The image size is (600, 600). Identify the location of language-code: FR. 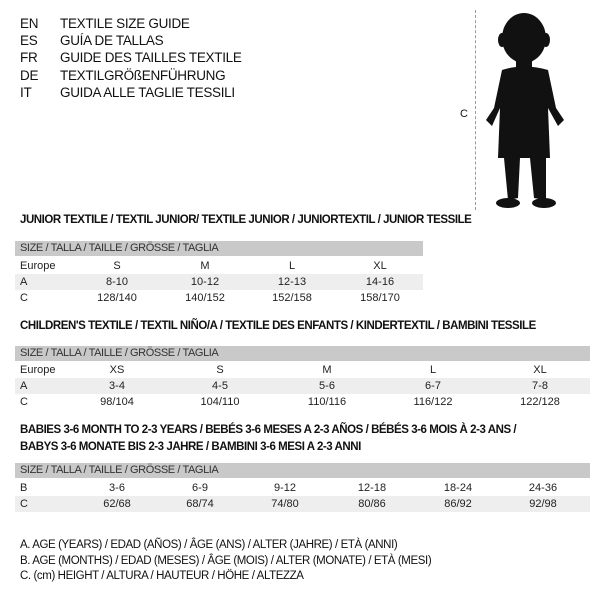
(29, 58).